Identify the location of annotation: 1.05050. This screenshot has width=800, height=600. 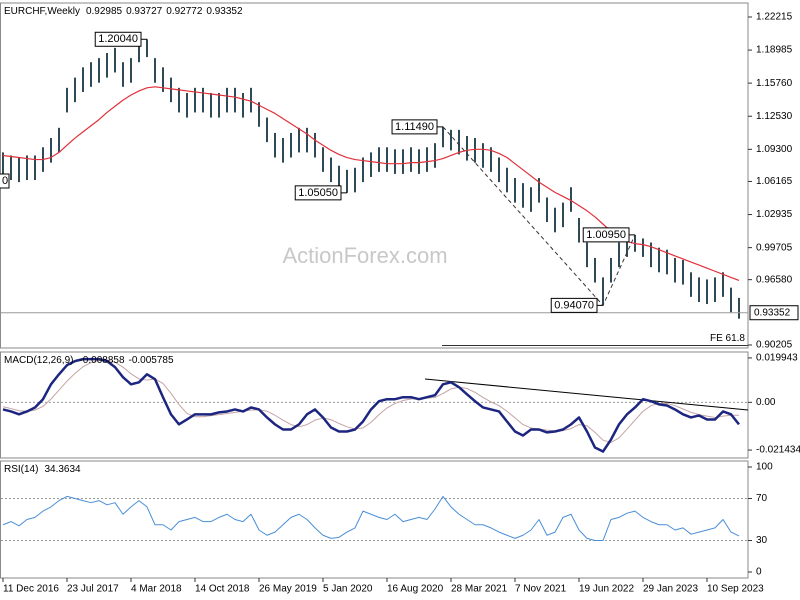
(320, 193).